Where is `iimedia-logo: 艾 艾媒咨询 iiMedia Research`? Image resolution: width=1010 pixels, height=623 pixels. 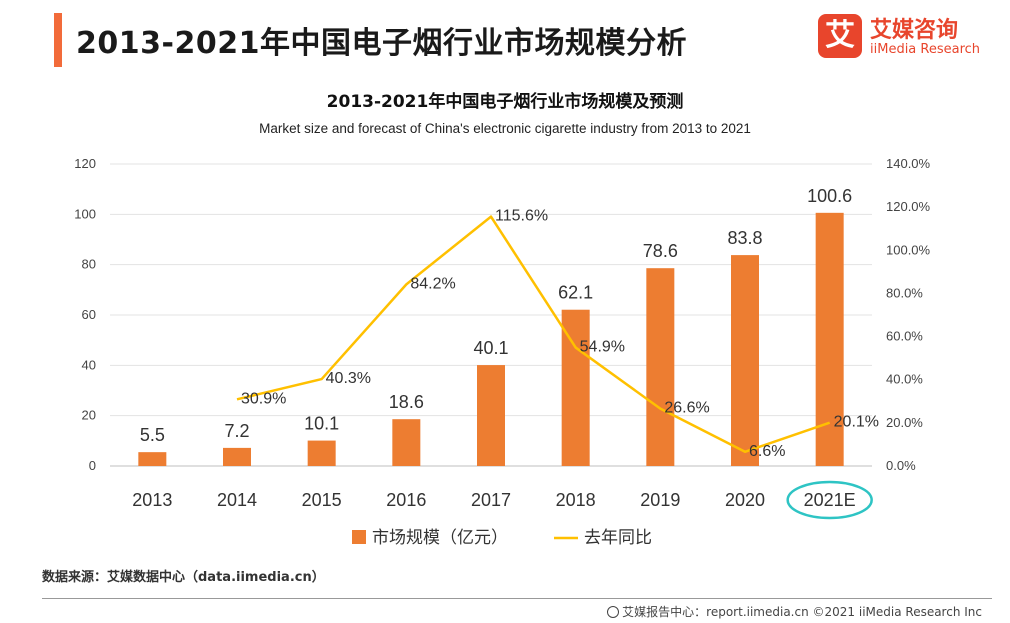
iimedia-logo: 艾 艾媒咨询 iiMedia Research is located at coordinates (899, 37).